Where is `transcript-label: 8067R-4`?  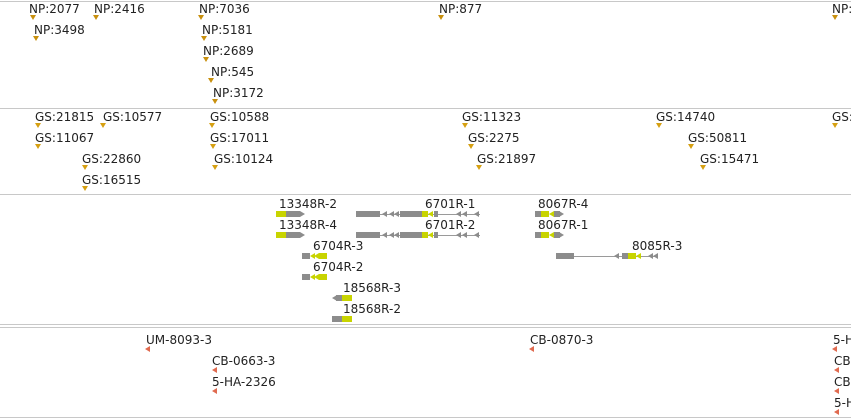 transcript-label: 8067R-4 is located at coordinates (563, 204).